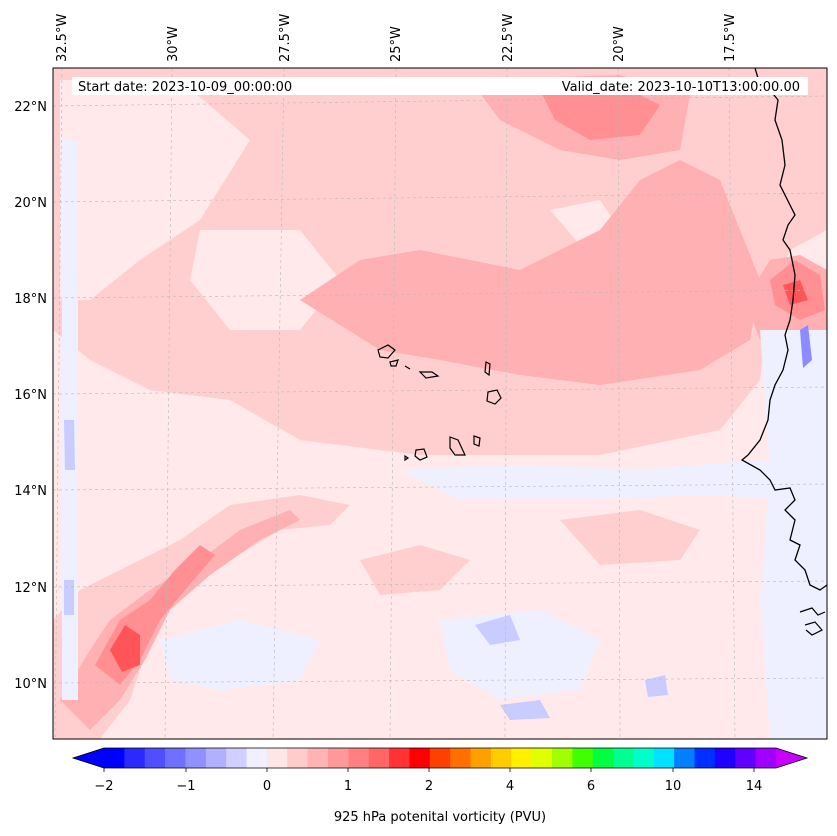 This screenshot has width=837, height=836. Describe the element at coordinates (185, 87) in the screenshot. I see `start-date-label: Start date: 2023-10-09_00:00:00` at that location.